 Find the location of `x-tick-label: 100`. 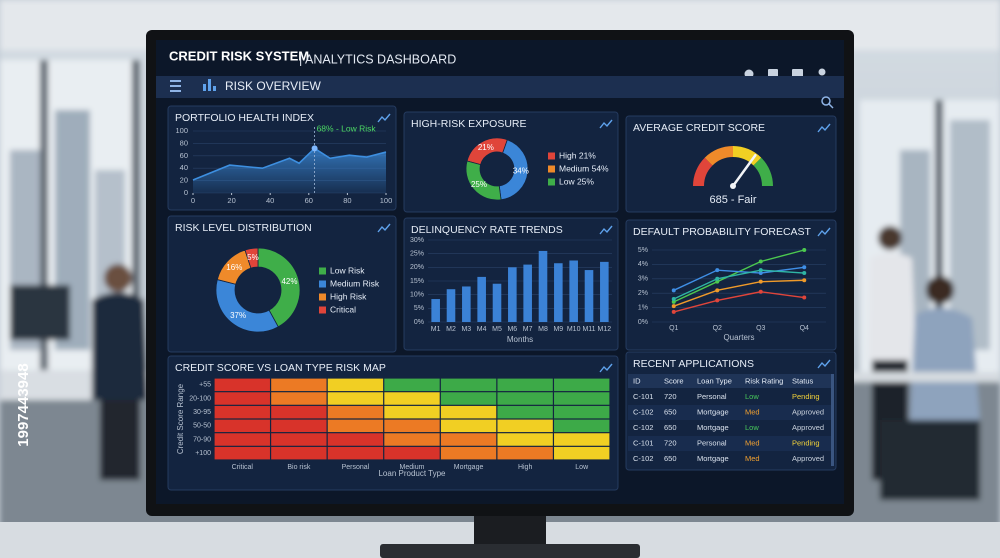

x-tick-label: 100 is located at coordinates (386, 200).